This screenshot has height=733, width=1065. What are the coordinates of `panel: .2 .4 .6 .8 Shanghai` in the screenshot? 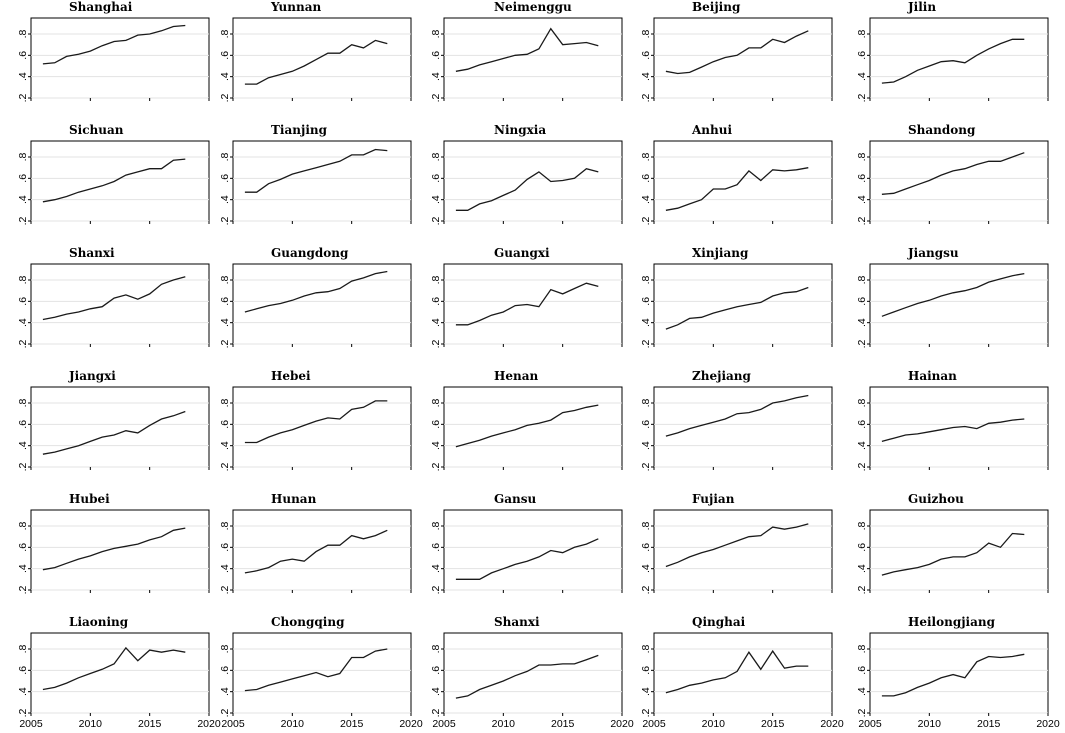 It's located at (113, 51).